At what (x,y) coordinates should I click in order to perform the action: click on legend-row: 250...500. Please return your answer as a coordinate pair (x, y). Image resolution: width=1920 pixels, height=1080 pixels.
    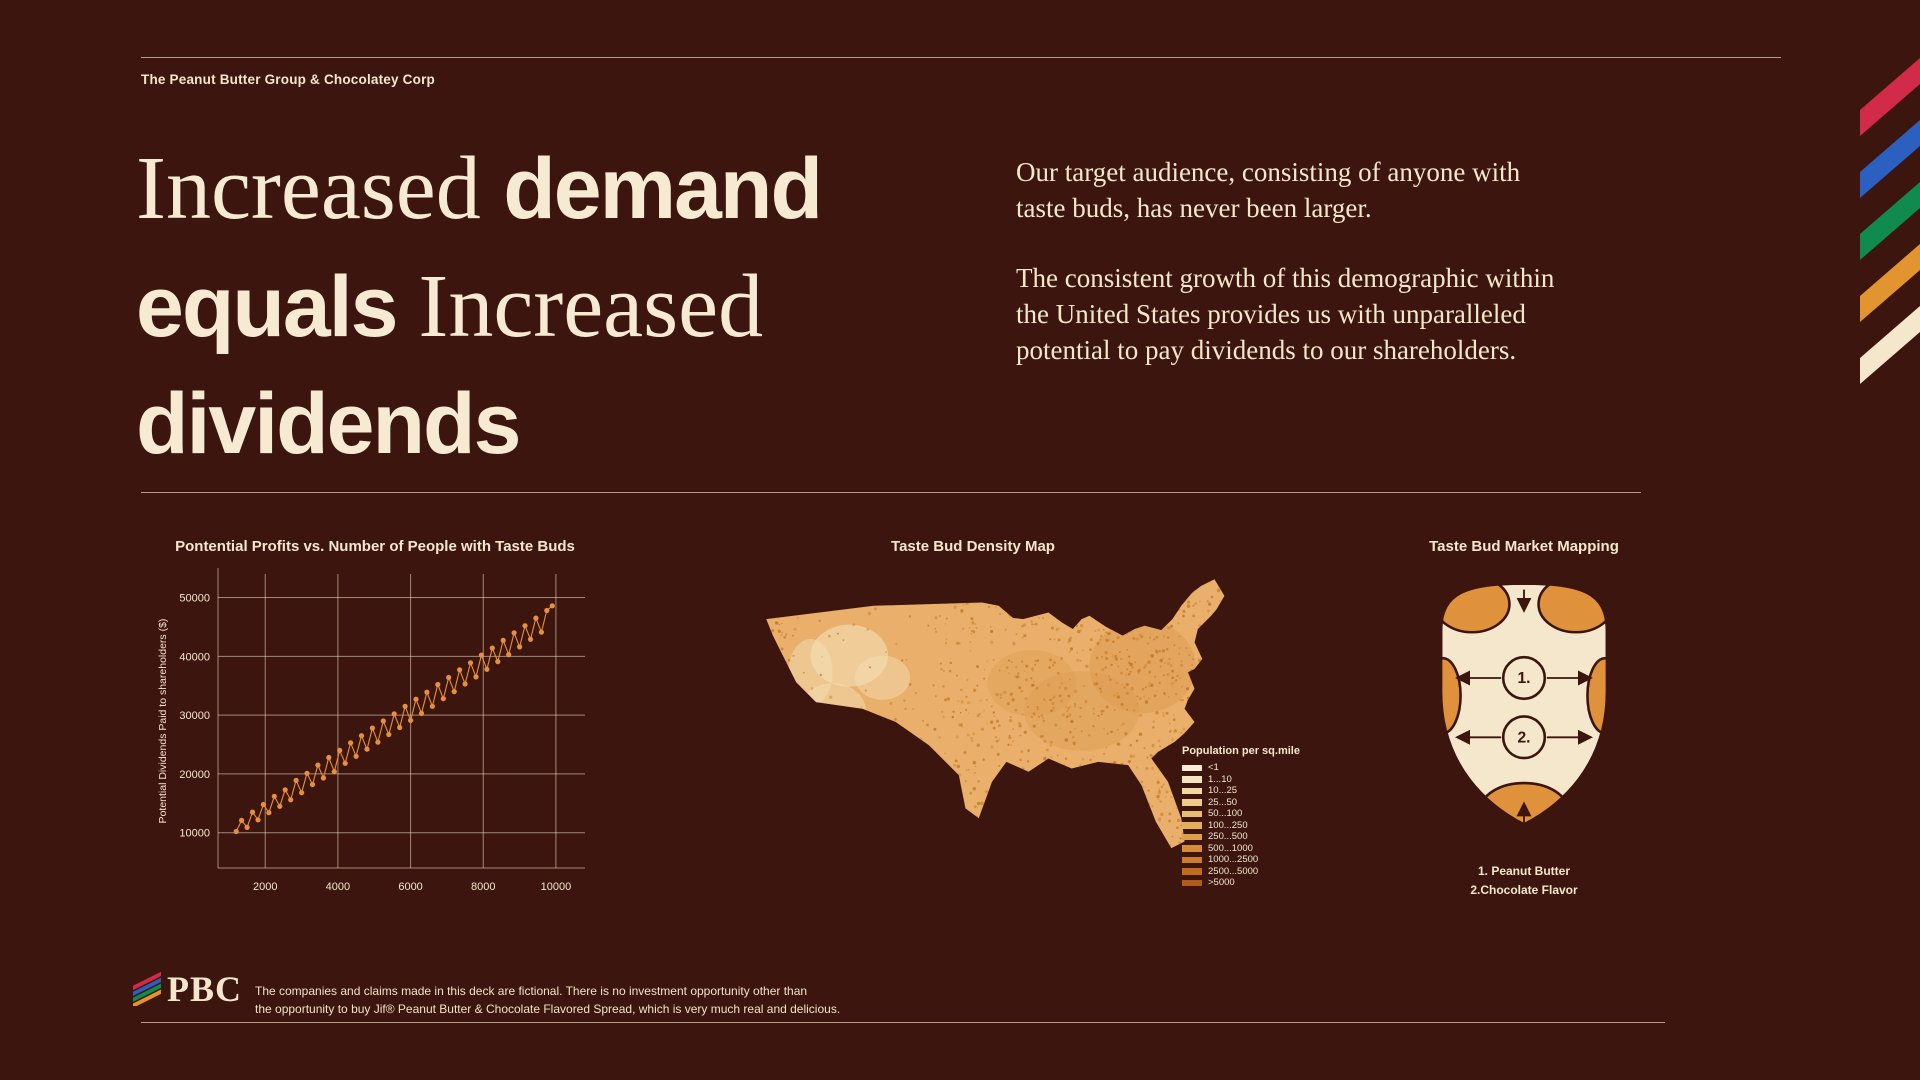
    Looking at the image, I should click on (1247, 837).